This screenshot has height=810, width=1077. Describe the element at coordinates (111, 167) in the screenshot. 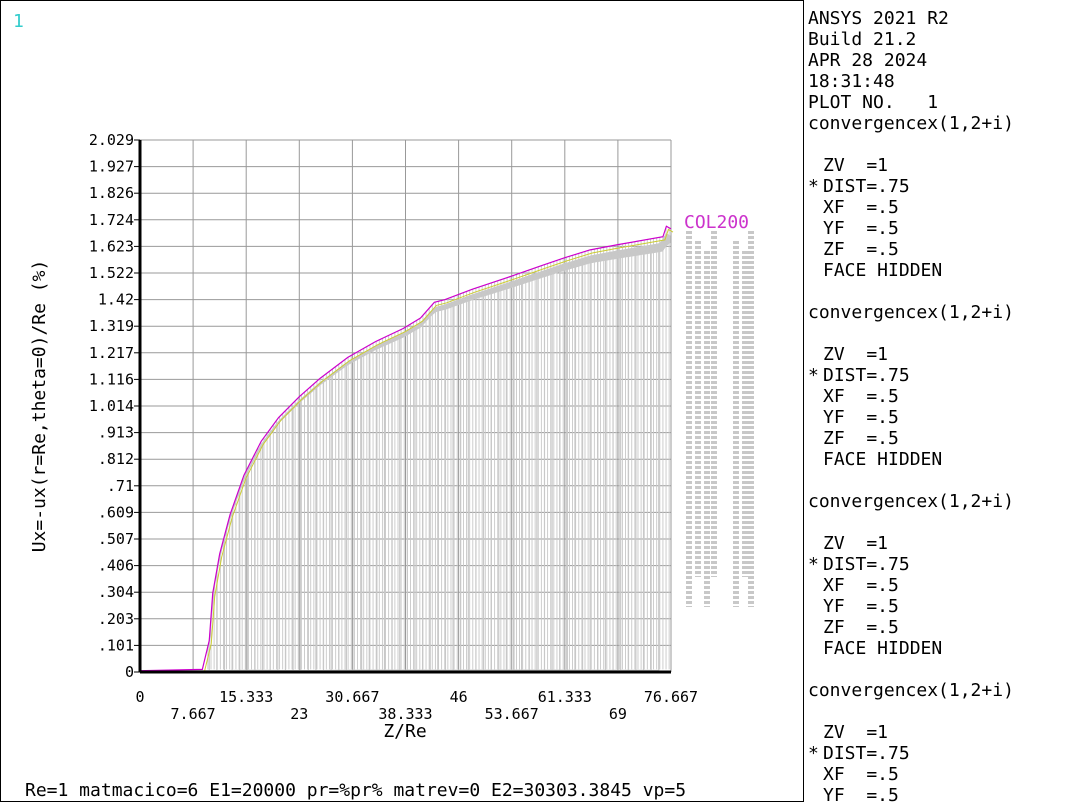

I see `y-tick-label: 1.927` at that location.